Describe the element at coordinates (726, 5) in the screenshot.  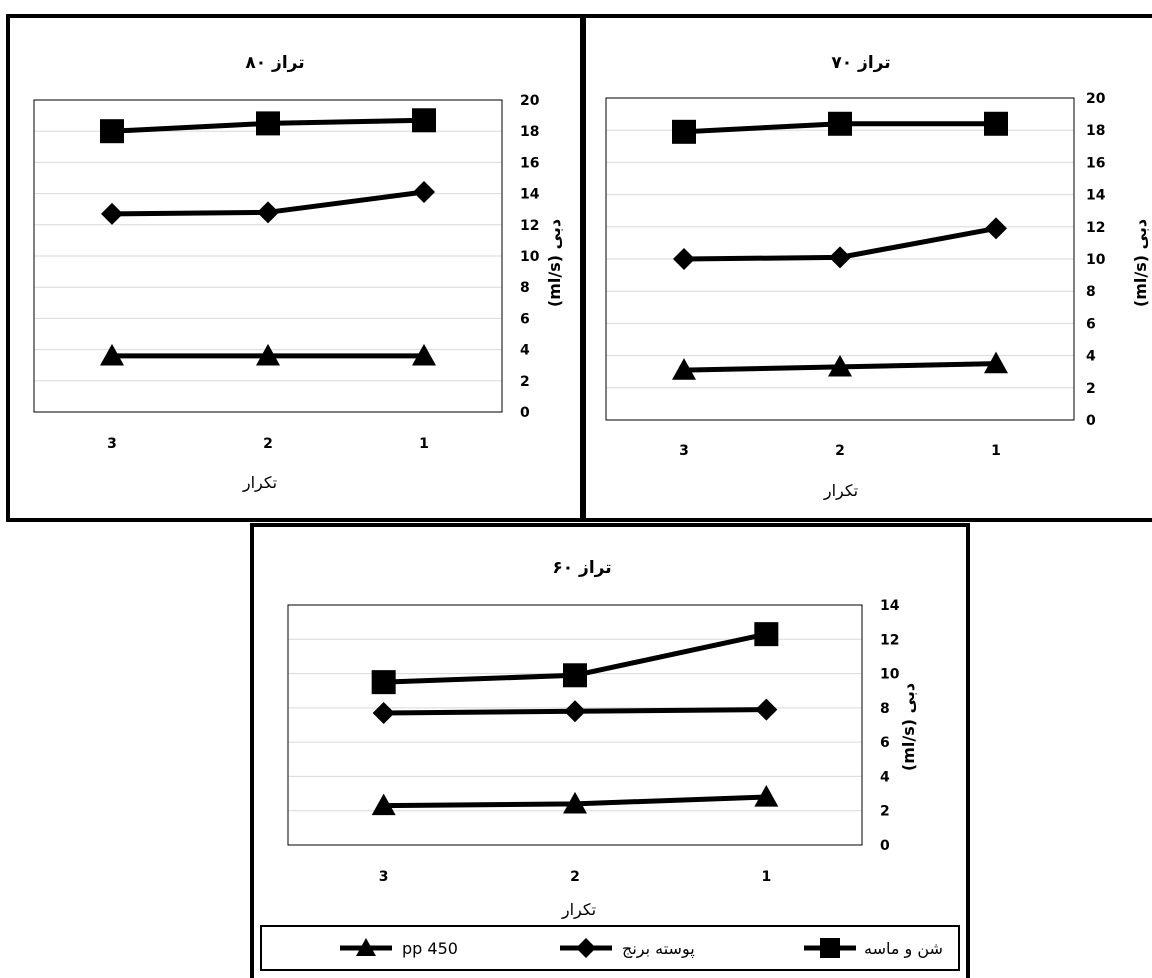
I see `top-caption` at that location.